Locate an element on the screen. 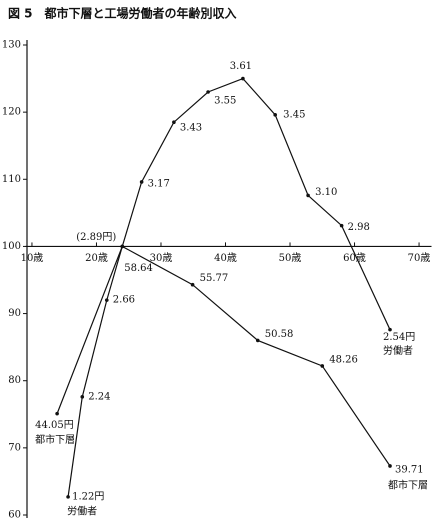  x-tick-label: 70歳 is located at coordinates (419, 258).